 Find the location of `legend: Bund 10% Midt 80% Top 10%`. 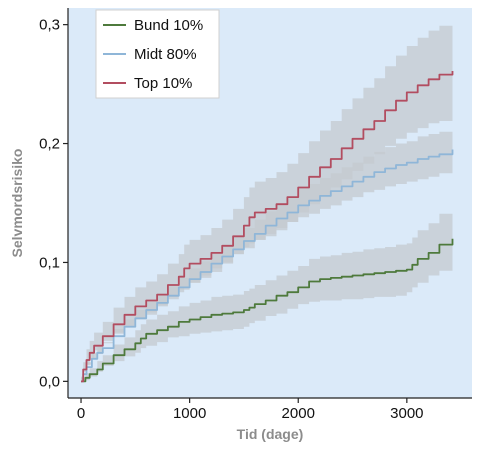

legend: Bund 10% Midt 80% Top 10% is located at coordinates (157, 54).